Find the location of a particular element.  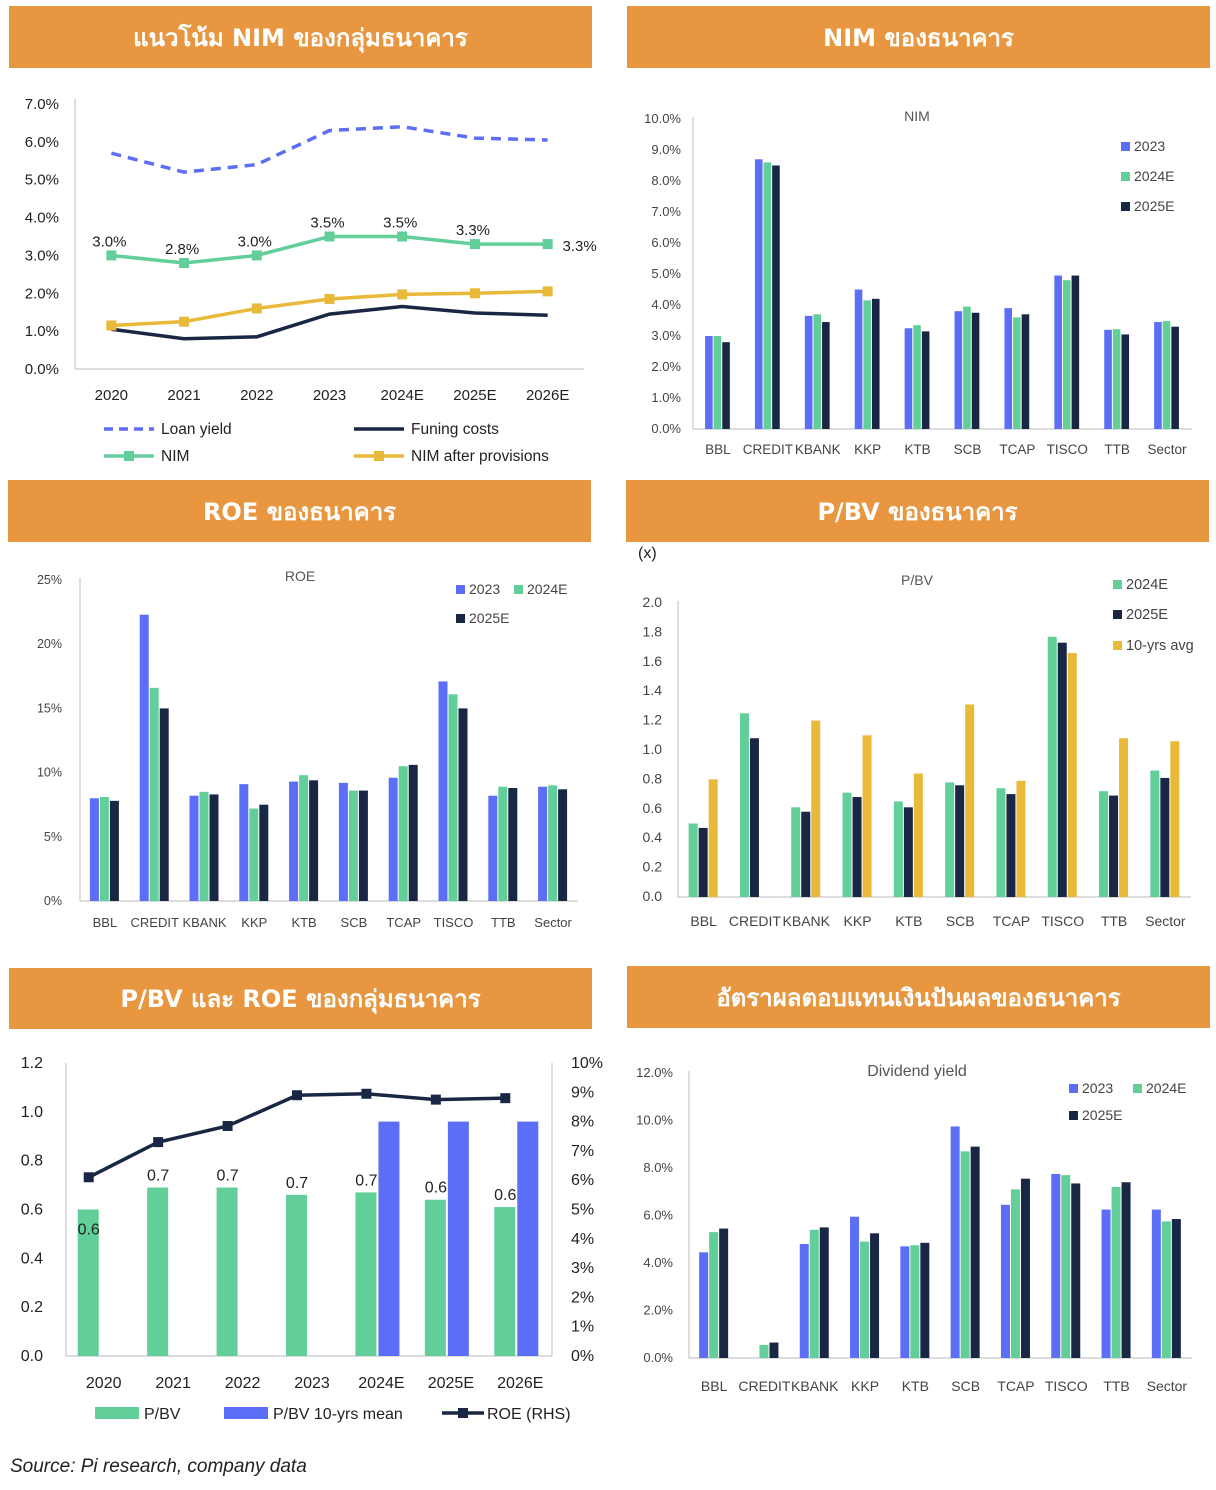

x-tick-label: CREDIT is located at coordinates (155, 922).